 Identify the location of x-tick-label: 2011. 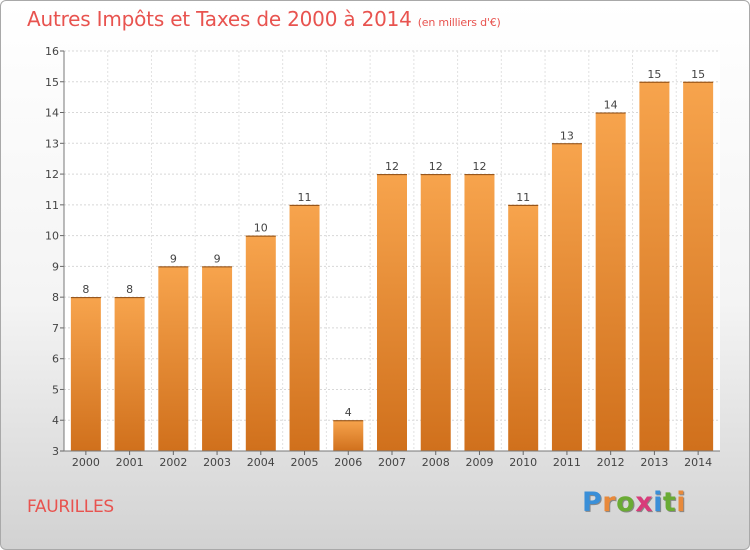
(567, 462).